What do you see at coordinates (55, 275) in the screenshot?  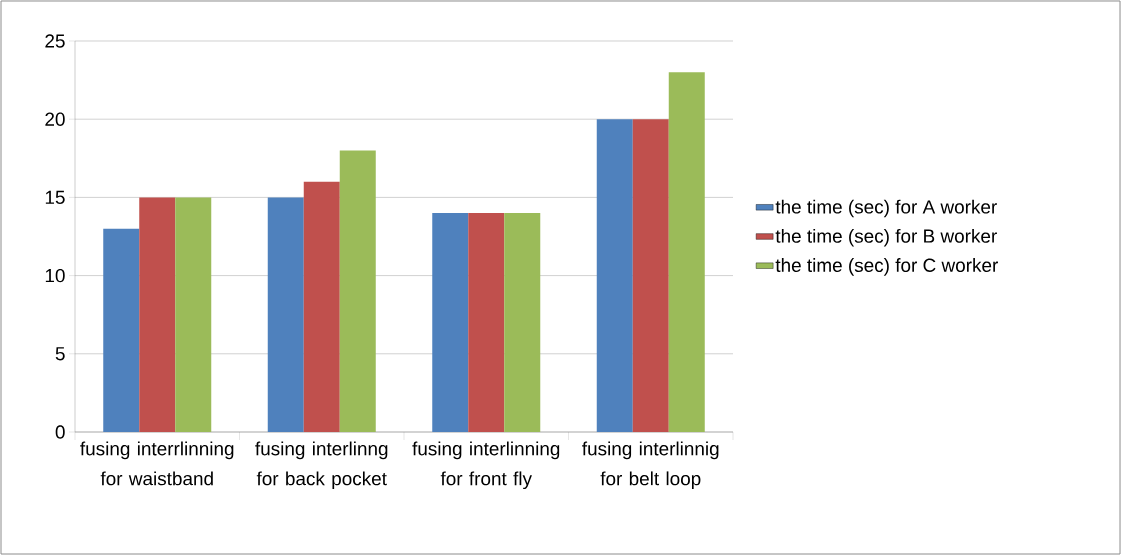 I see `y-tick-label: 10` at bounding box center [55, 275].